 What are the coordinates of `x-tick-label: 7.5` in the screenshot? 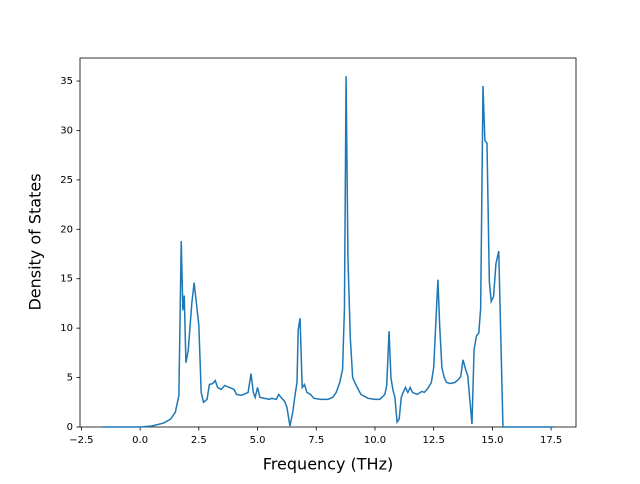 It's located at (316, 440).